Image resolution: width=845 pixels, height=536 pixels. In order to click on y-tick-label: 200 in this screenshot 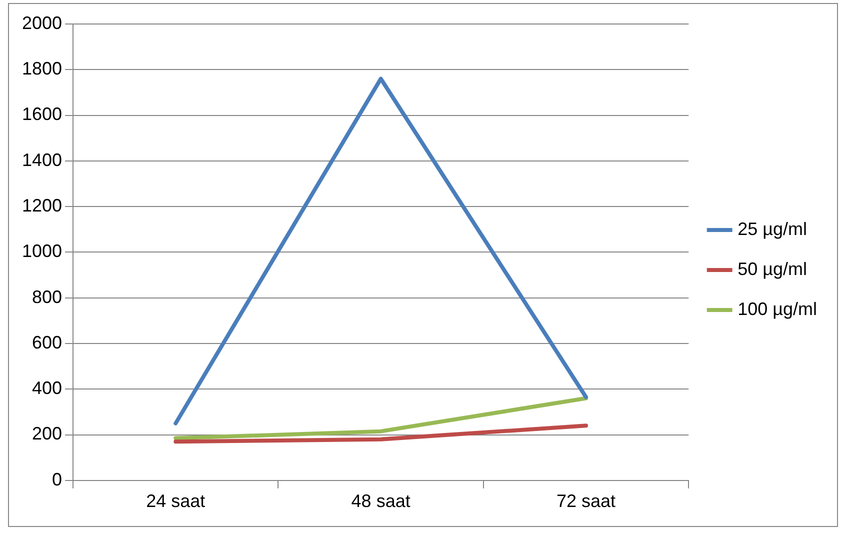, I will do `click(47, 434)`.